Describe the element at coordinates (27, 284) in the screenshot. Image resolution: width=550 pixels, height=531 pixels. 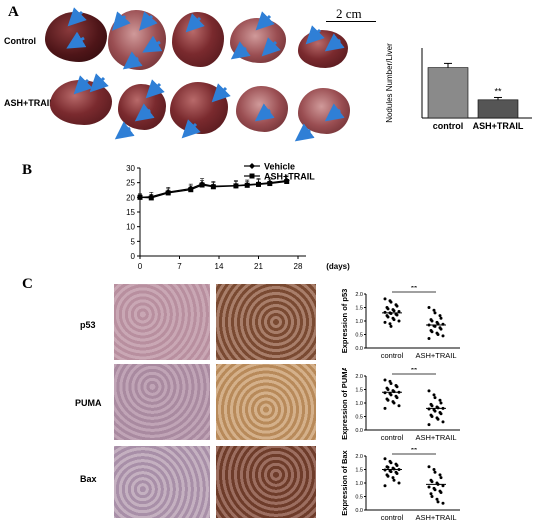
I see `panel-c-label: C` at that location.